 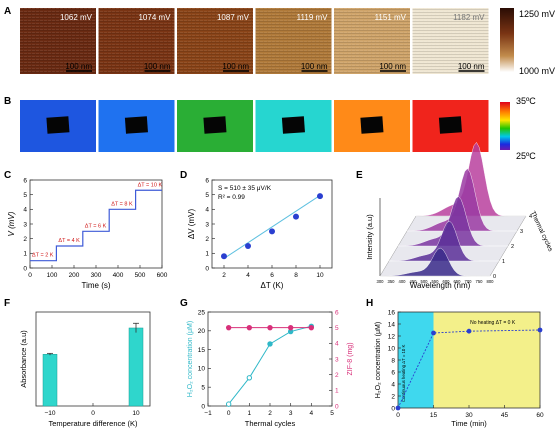 I want to click on afm-tile-label: 1074 mV, so click(x=154, y=17).